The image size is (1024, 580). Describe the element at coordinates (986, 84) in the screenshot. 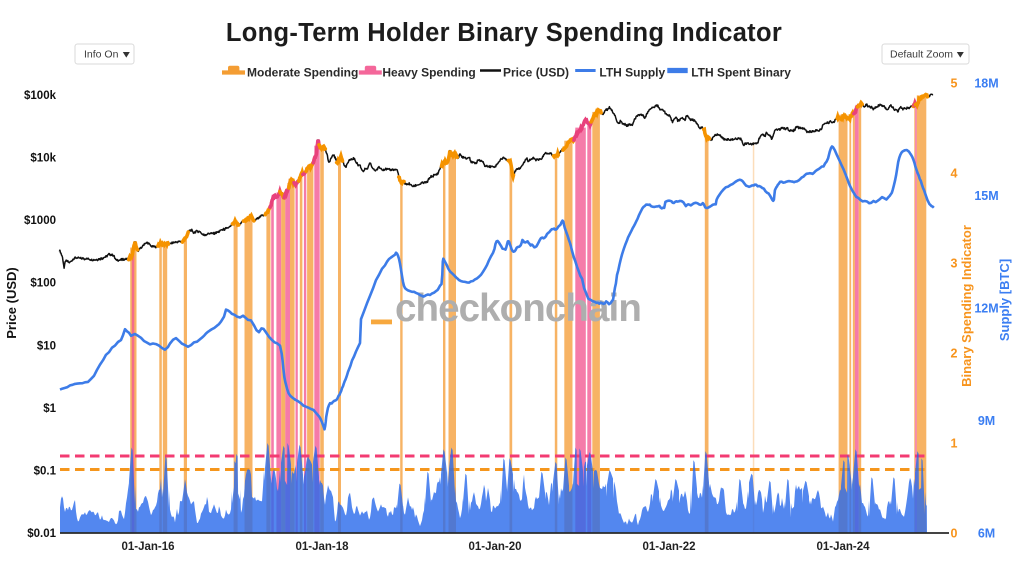

I see `svg-text: 18M` at that location.